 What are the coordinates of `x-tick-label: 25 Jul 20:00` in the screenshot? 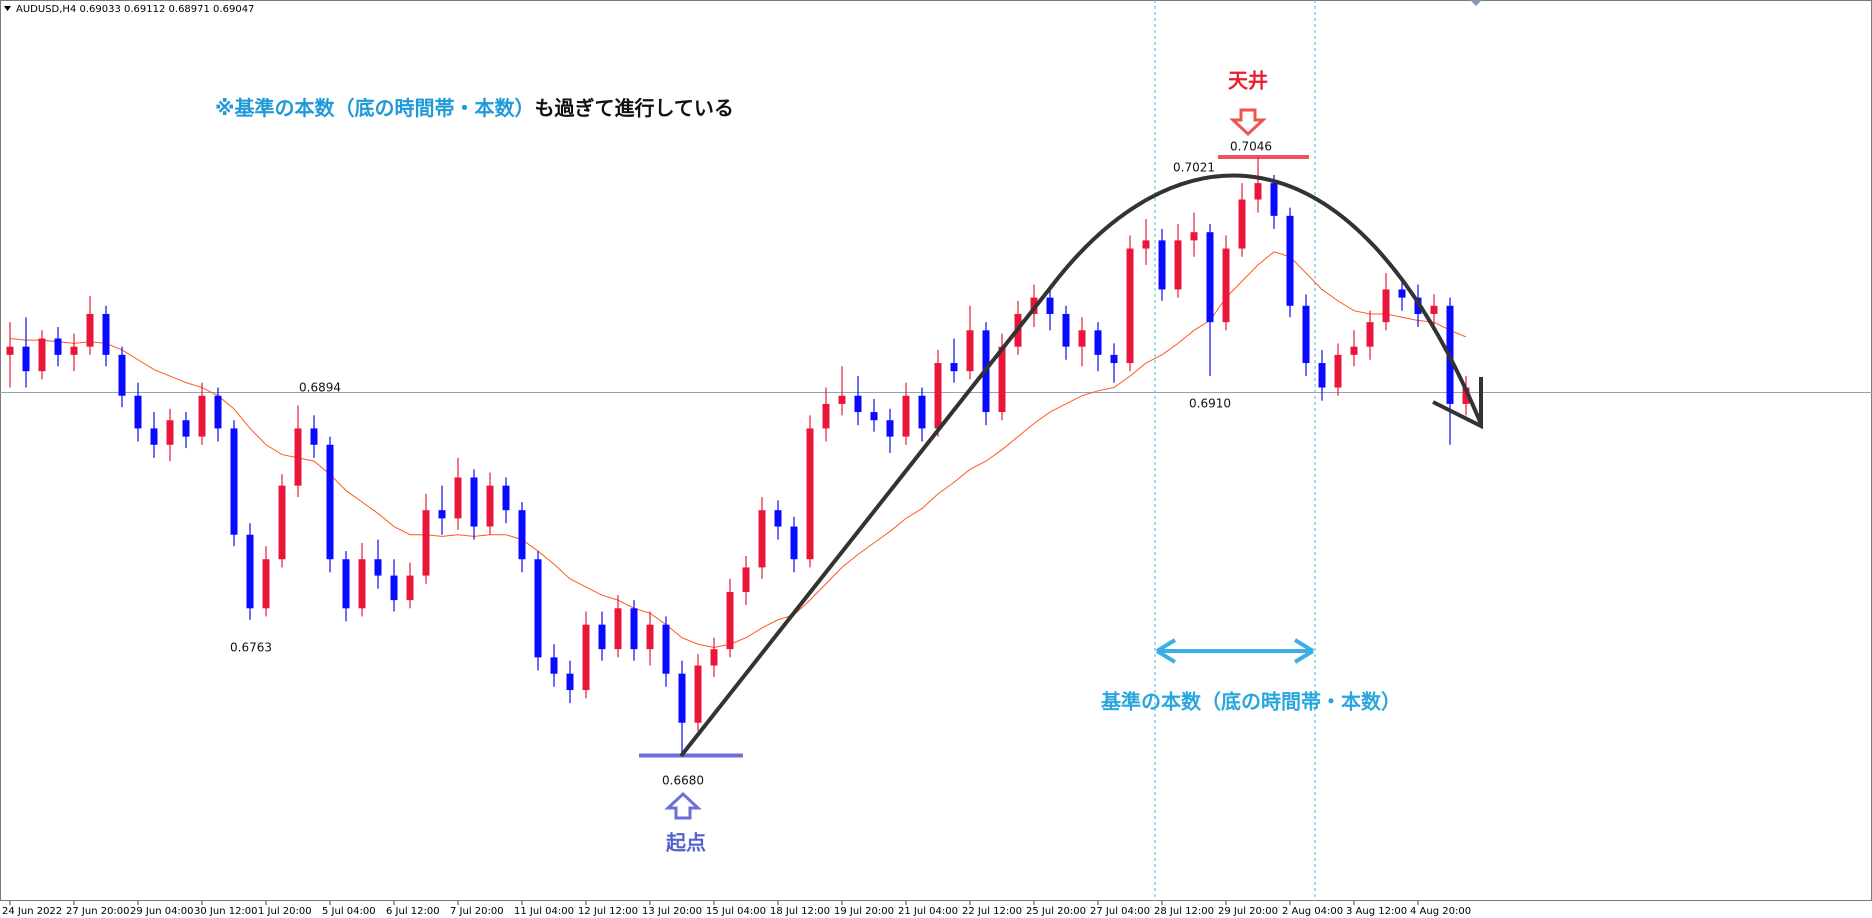 It's located at (1056, 911).